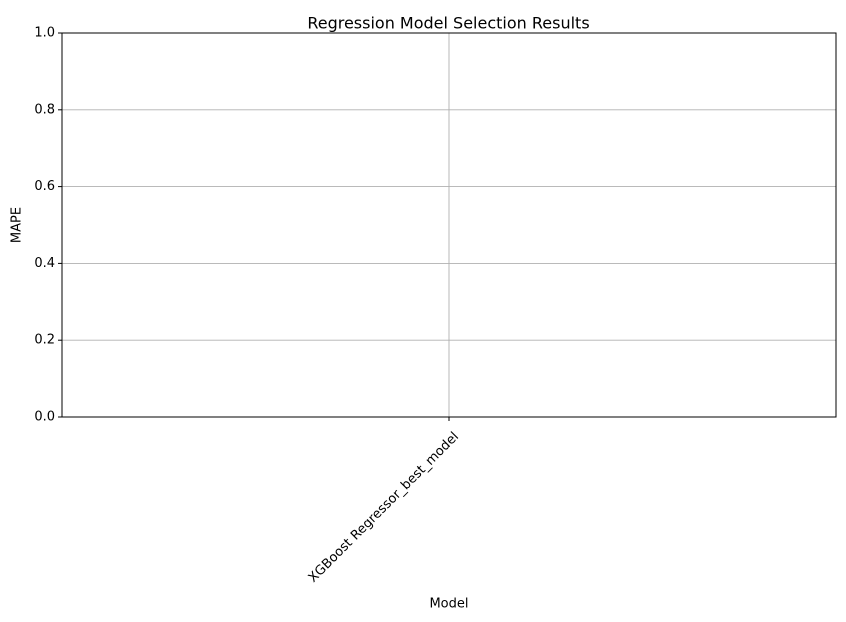  Describe the element at coordinates (17, 225) in the screenshot. I see `y-axis-label: MAPE` at that location.